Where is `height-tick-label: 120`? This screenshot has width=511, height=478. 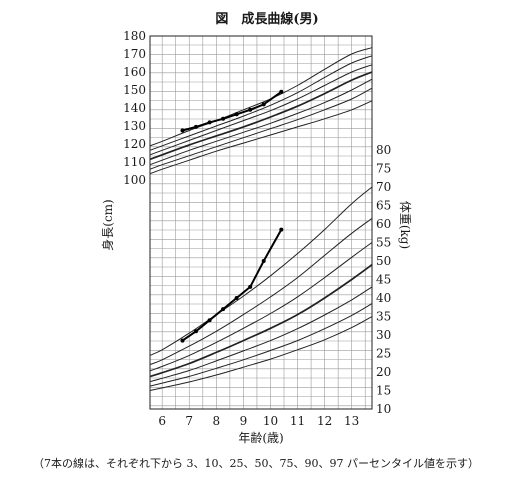 height-tick-label: 120 is located at coordinates (134, 144).